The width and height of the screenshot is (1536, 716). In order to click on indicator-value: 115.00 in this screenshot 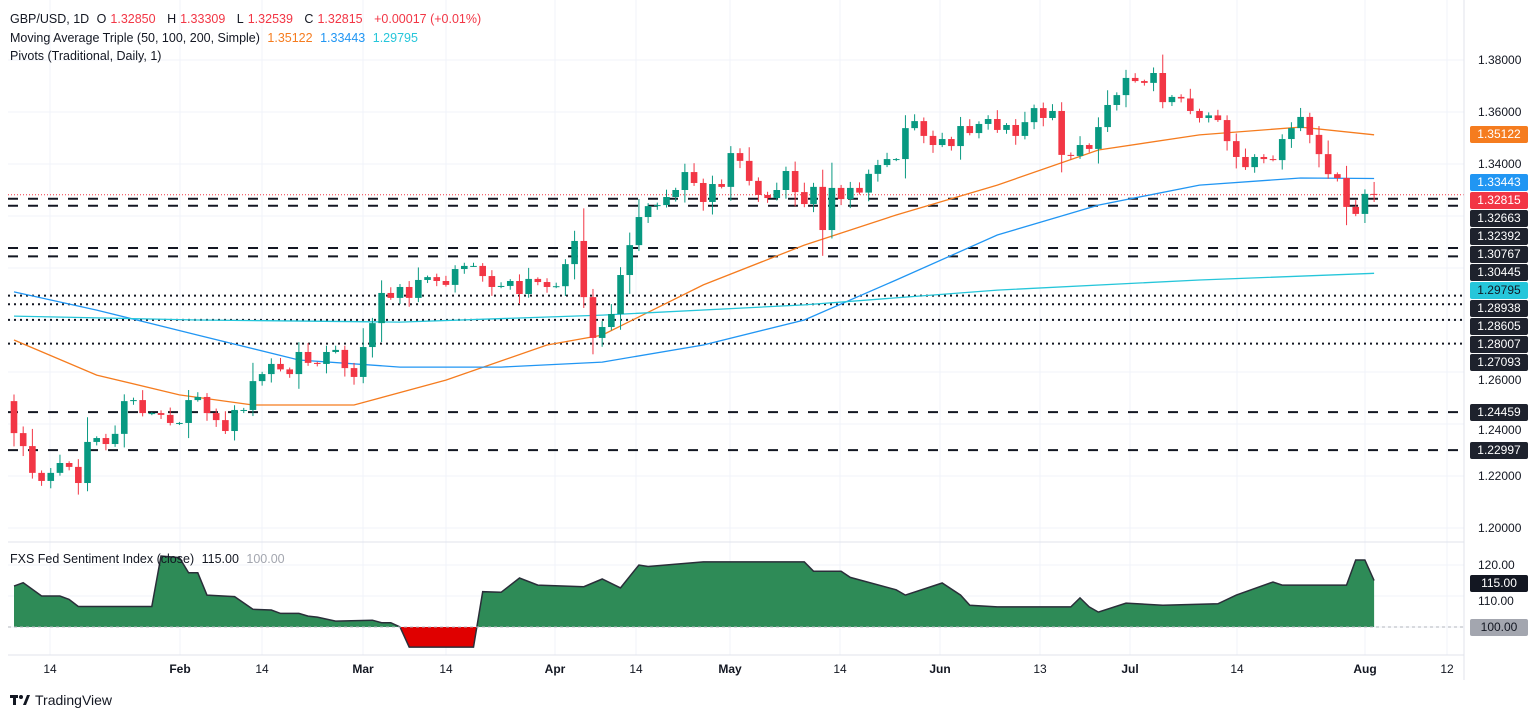, I will do `click(220, 559)`.